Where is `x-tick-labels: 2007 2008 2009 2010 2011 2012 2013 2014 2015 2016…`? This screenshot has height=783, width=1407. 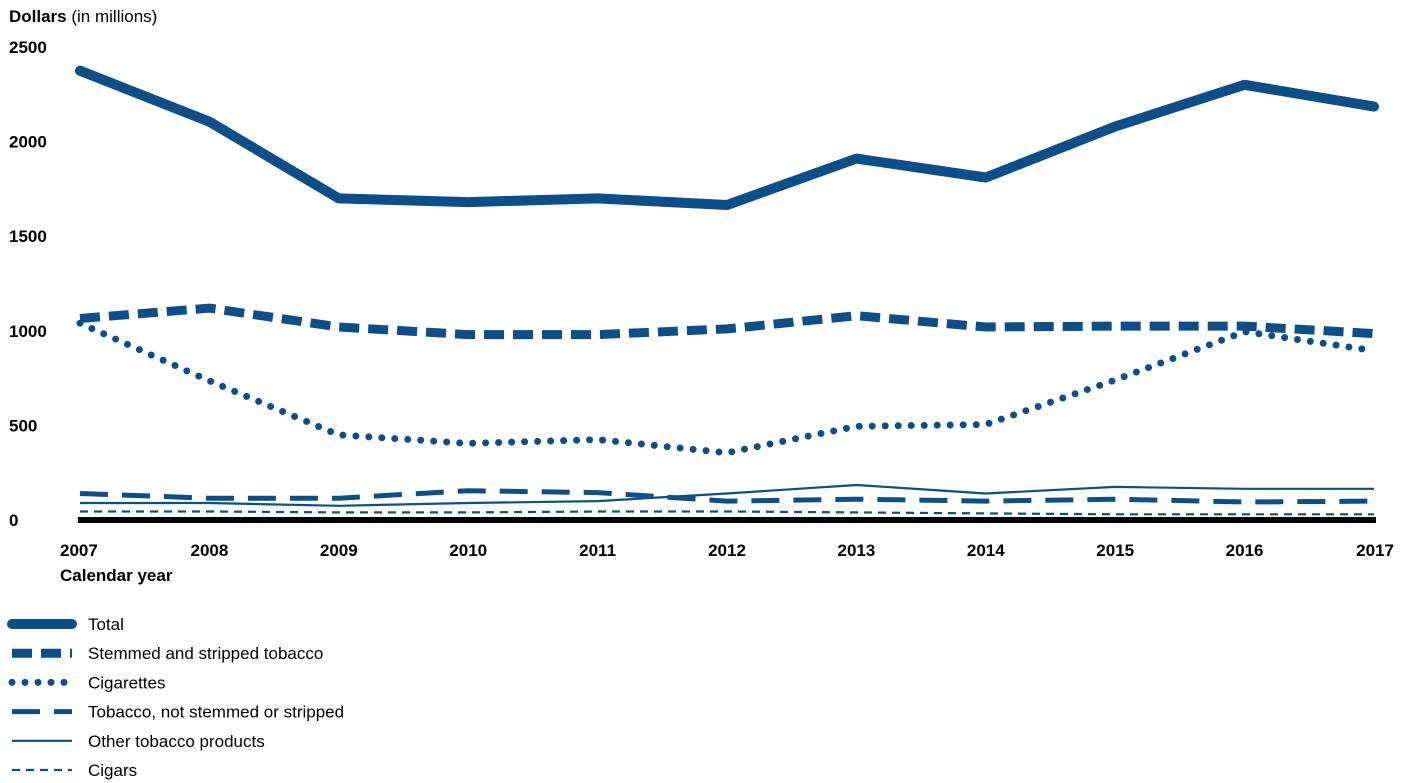 x-tick-labels: 2007 2008 2009 2010 2011 2012 2013 2014 2015 2016… is located at coordinates (727, 550).